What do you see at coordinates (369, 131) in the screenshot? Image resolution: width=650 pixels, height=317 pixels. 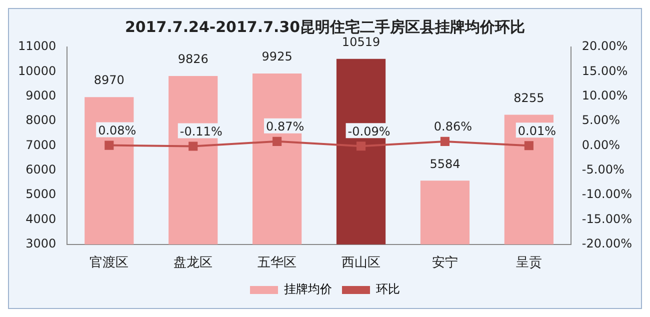 I see `data-label: -0.09%` at bounding box center [369, 131].